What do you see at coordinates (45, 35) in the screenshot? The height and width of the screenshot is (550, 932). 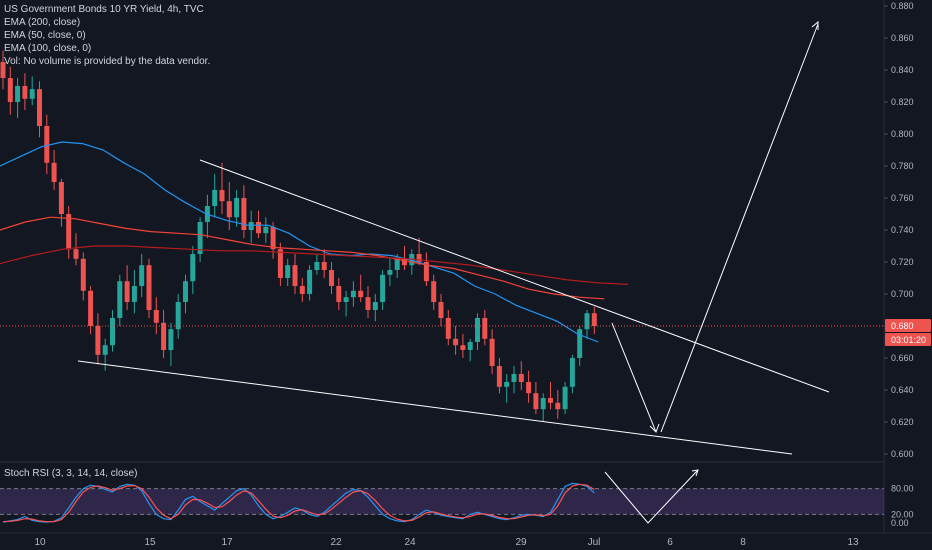 I see `ema50-label: EMA (50, close, 0)` at bounding box center [45, 35].